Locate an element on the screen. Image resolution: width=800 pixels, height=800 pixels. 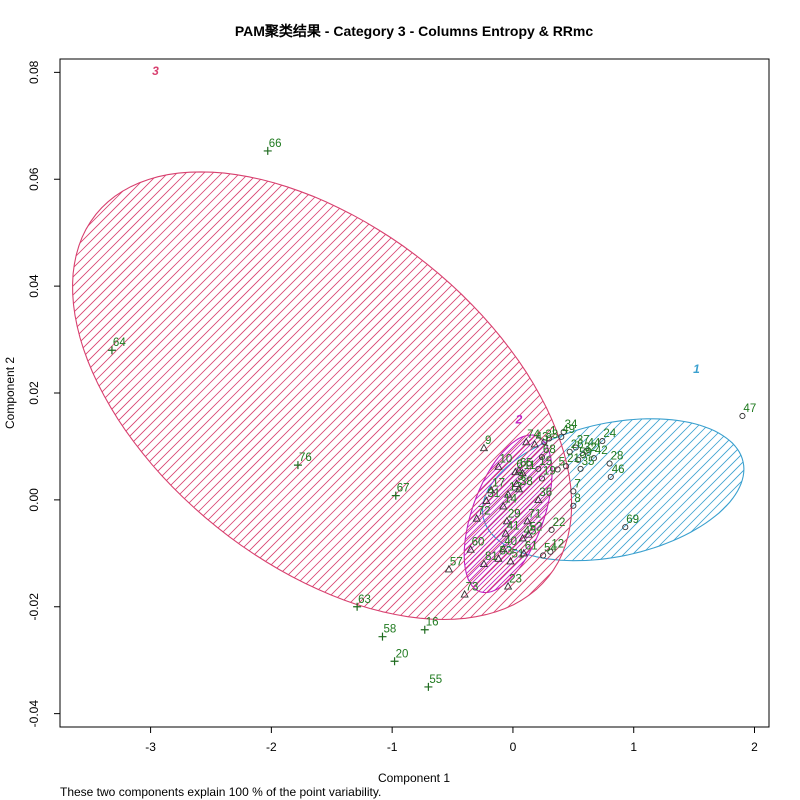
point-label: 16 is located at coordinates (432, 623).